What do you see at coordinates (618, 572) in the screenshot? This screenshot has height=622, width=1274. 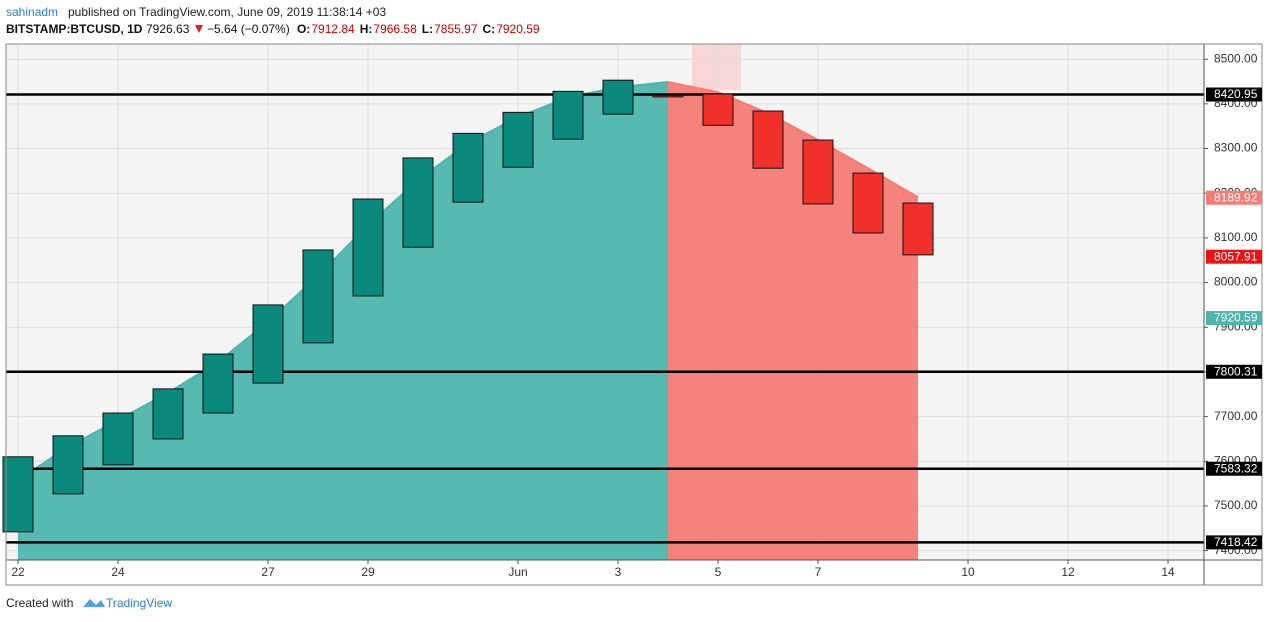 I see `x-tick-label: 3` at bounding box center [618, 572].